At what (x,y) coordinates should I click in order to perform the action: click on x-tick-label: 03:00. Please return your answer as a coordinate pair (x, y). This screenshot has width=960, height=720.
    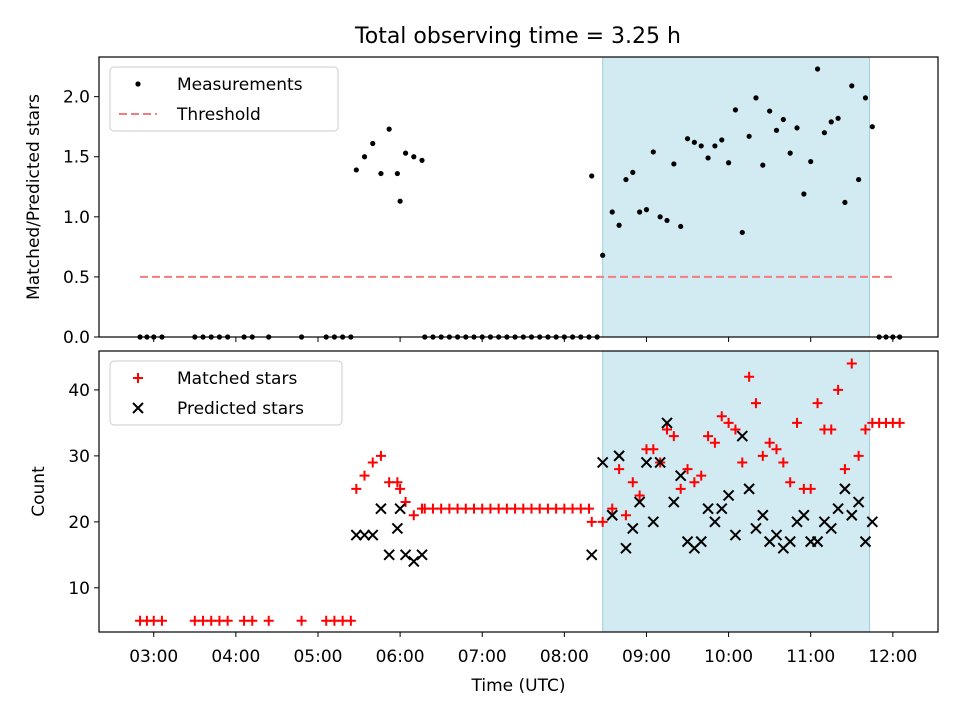
    Looking at the image, I should click on (153, 657).